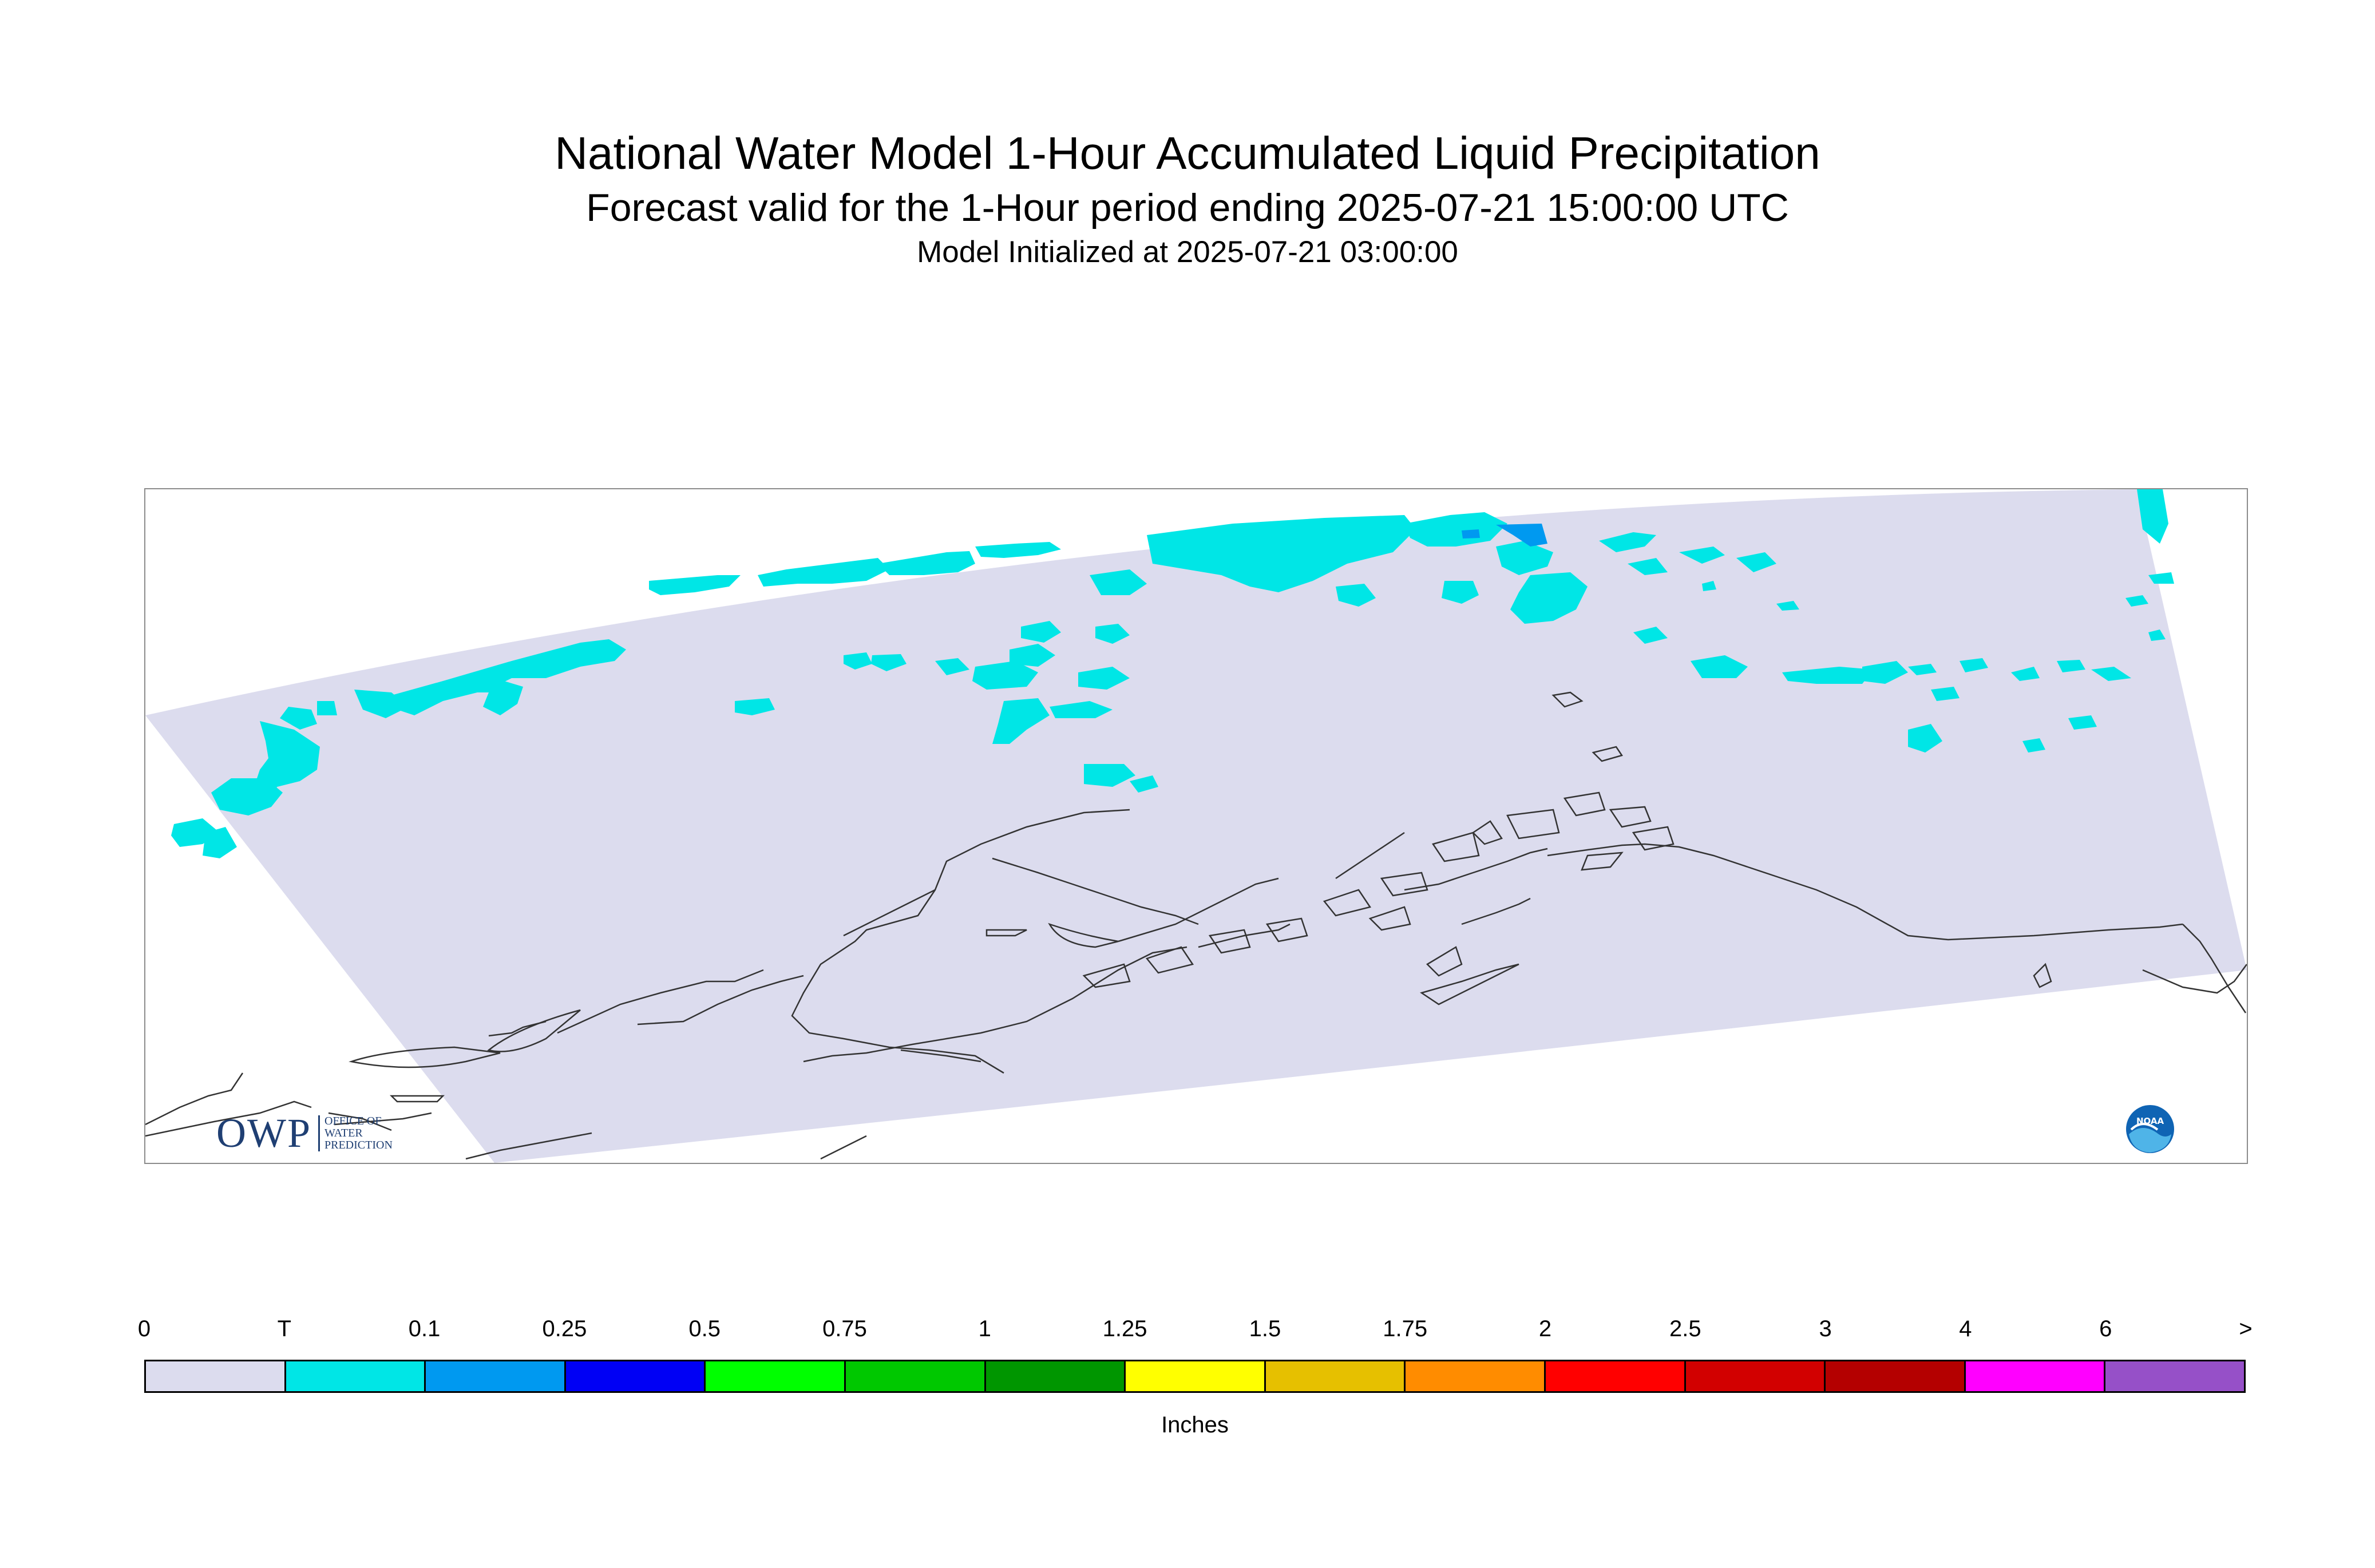 The height and width of the screenshot is (1568, 2375). What do you see at coordinates (705, 1328) in the screenshot?
I see `legend-tick-label: 0.5` at bounding box center [705, 1328].